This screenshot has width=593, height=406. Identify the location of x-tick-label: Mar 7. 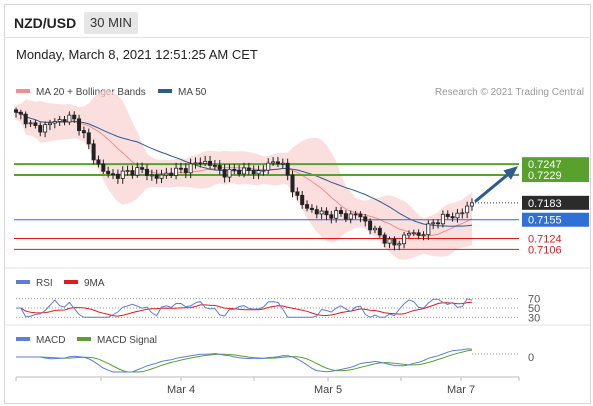
(461, 390).